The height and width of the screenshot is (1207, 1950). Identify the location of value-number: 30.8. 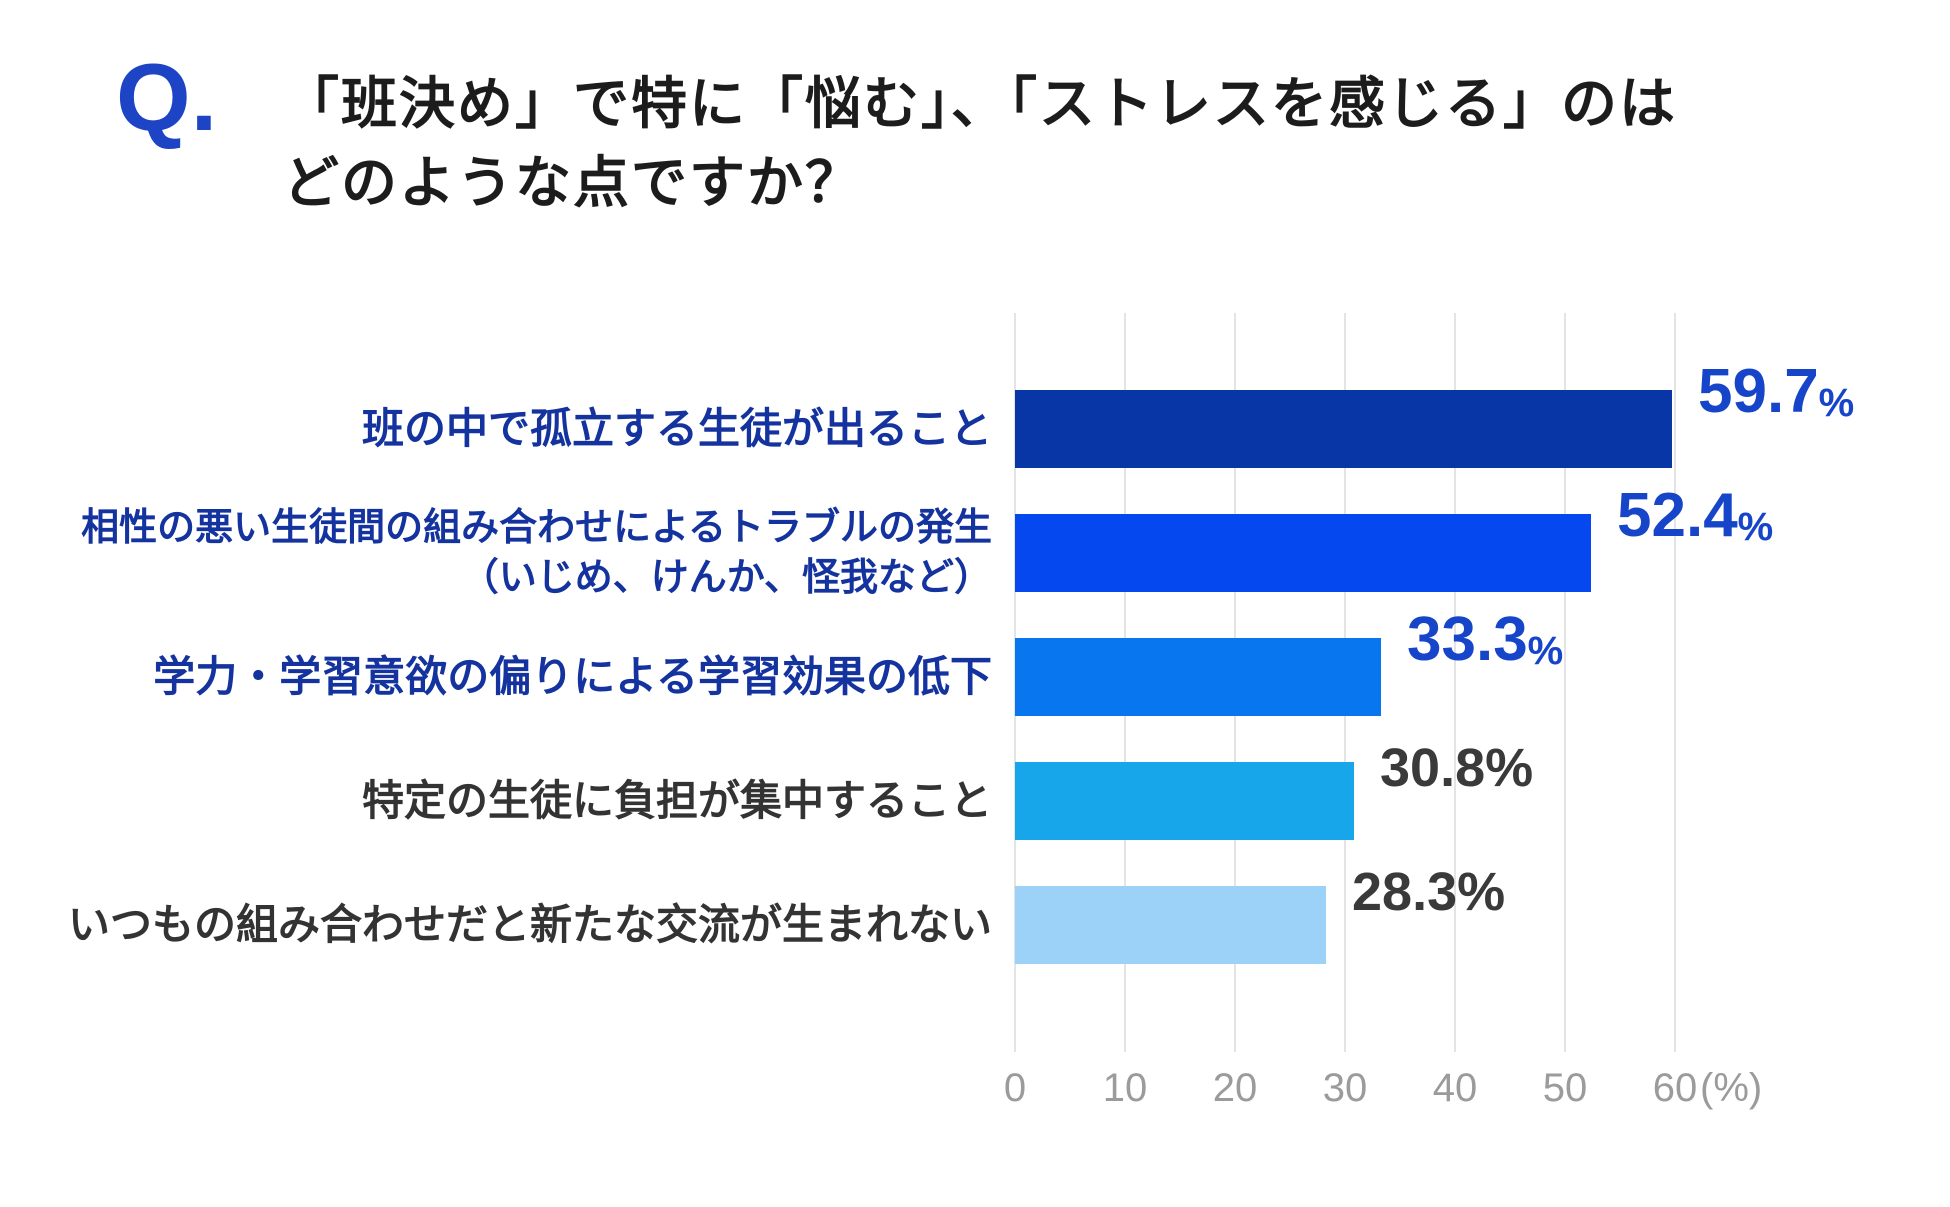
(1433, 768).